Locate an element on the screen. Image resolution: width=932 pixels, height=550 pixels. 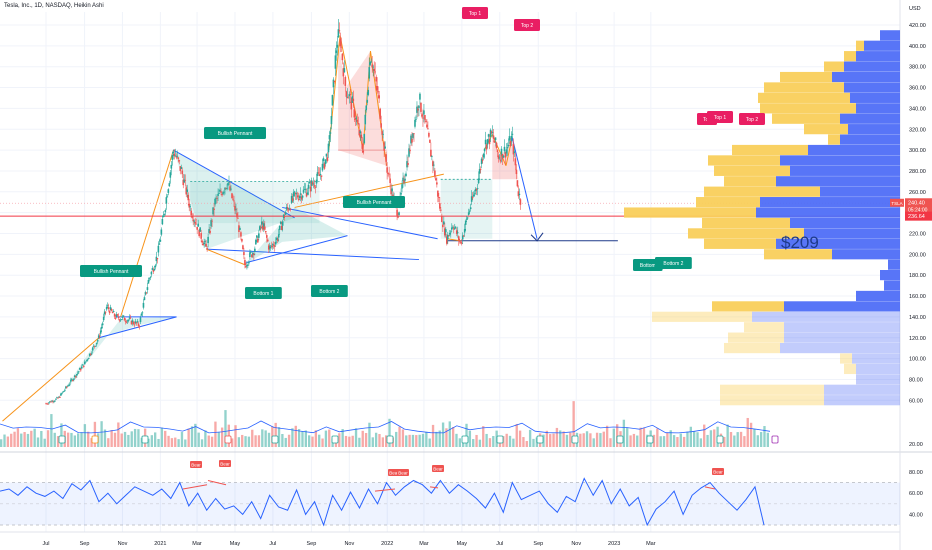
price-tick: 200.00 is located at coordinates (917, 255).